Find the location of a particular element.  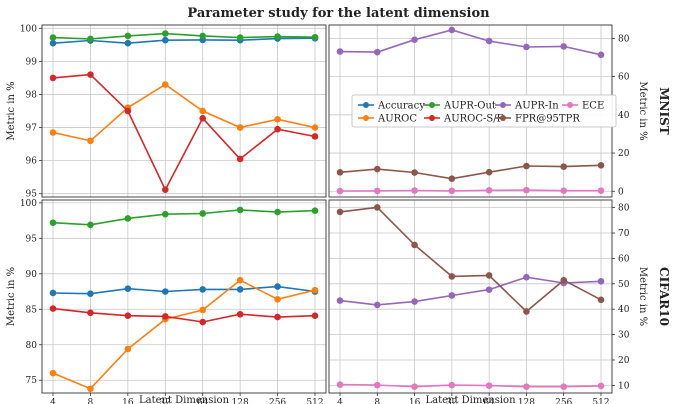

x-tick-label: 512 is located at coordinates (600, 401).